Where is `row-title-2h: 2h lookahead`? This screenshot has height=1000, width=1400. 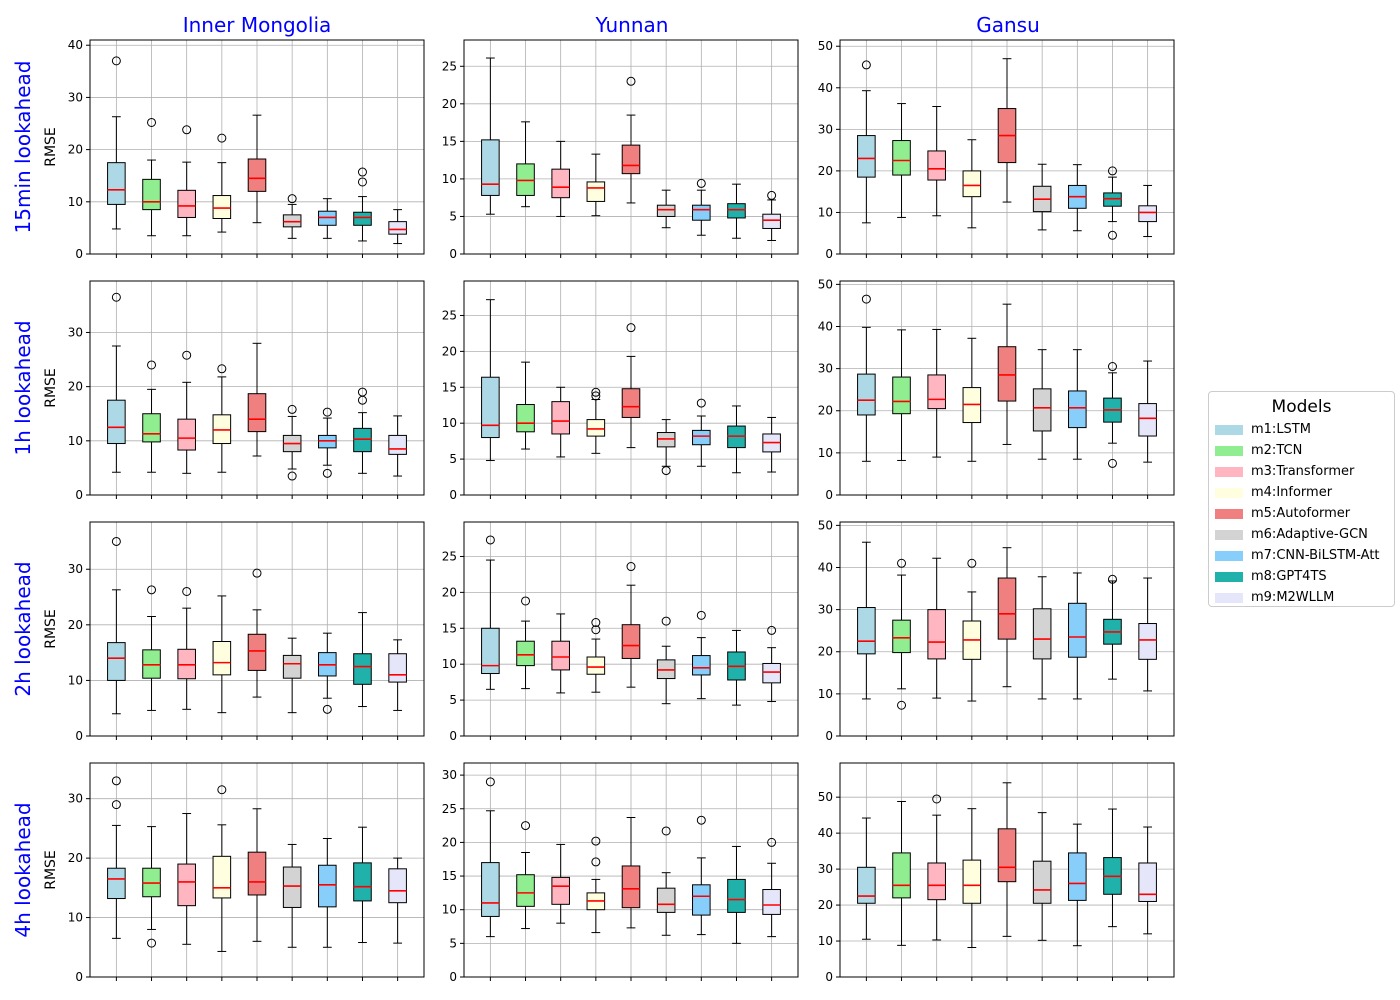
row-title-2h: 2h lookahead is located at coordinates (23, 628).